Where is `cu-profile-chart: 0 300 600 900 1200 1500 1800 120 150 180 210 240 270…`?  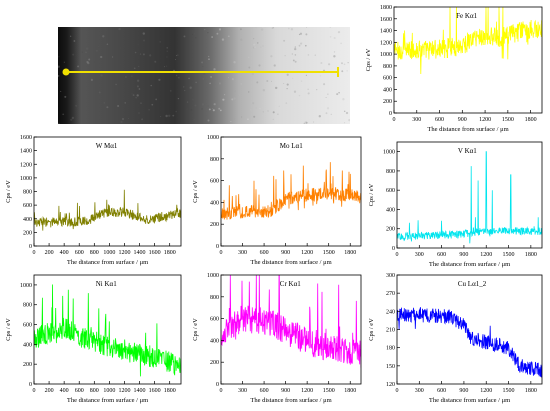 cu-profile-chart: 0 300 600 900 1200 1500 1800 120 150 180 210 240 270… is located at coordinates (456, 338).